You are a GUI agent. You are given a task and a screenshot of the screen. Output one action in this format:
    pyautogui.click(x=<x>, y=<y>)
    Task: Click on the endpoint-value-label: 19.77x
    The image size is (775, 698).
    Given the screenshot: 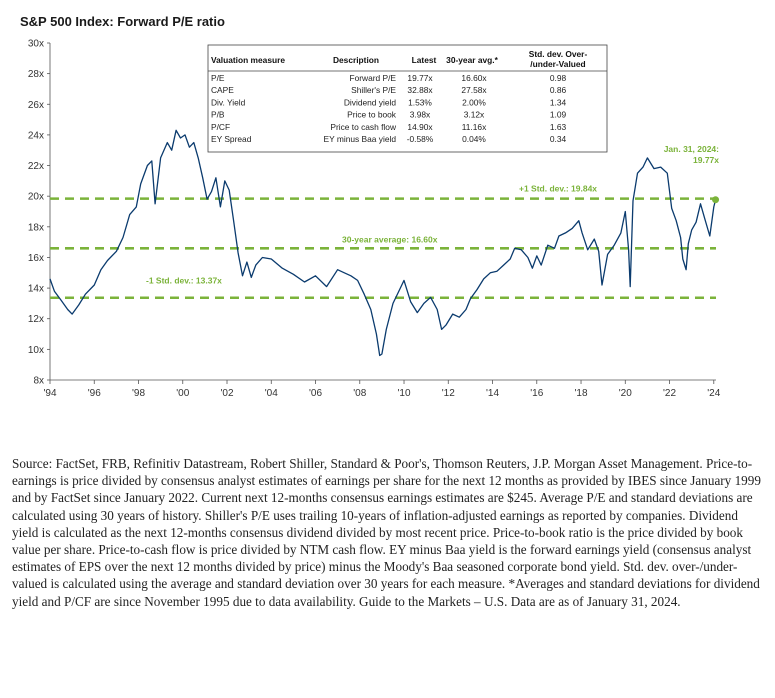 What is the action you would take?
    pyautogui.click(x=706, y=160)
    